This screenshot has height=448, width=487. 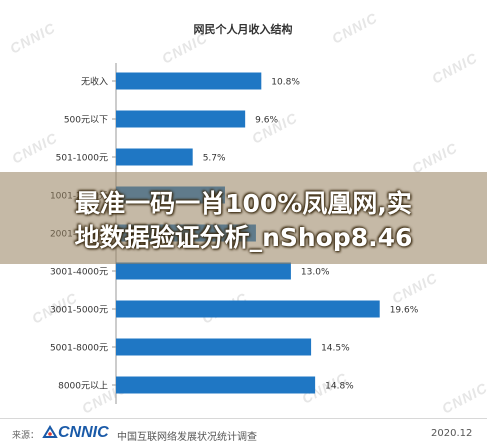 I want to click on bar-value-label: 5.7%, so click(x=214, y=159).